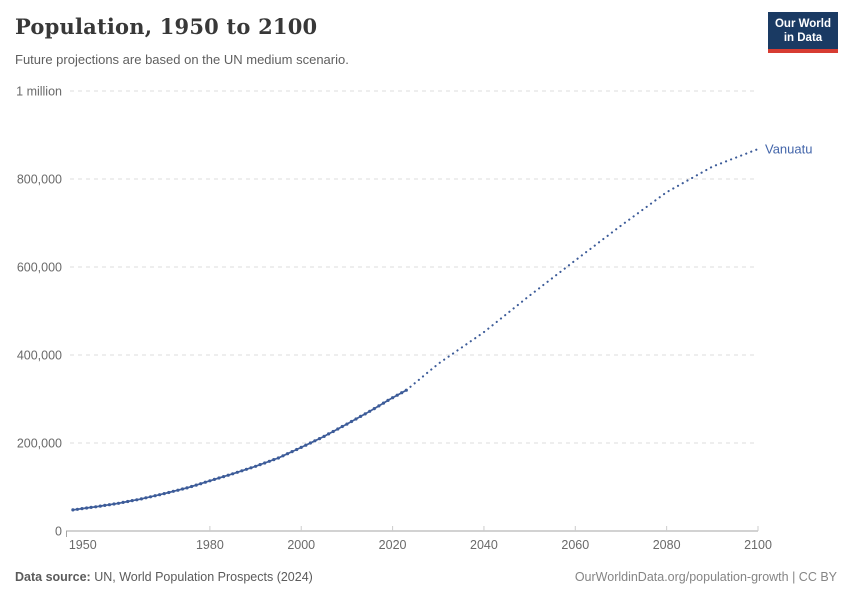 The height and width of the screenshot is (600, 850). I want to click on x-axis: 1950 1980 2000 2020 2040 2060 2080 2100, so click(419, 539).